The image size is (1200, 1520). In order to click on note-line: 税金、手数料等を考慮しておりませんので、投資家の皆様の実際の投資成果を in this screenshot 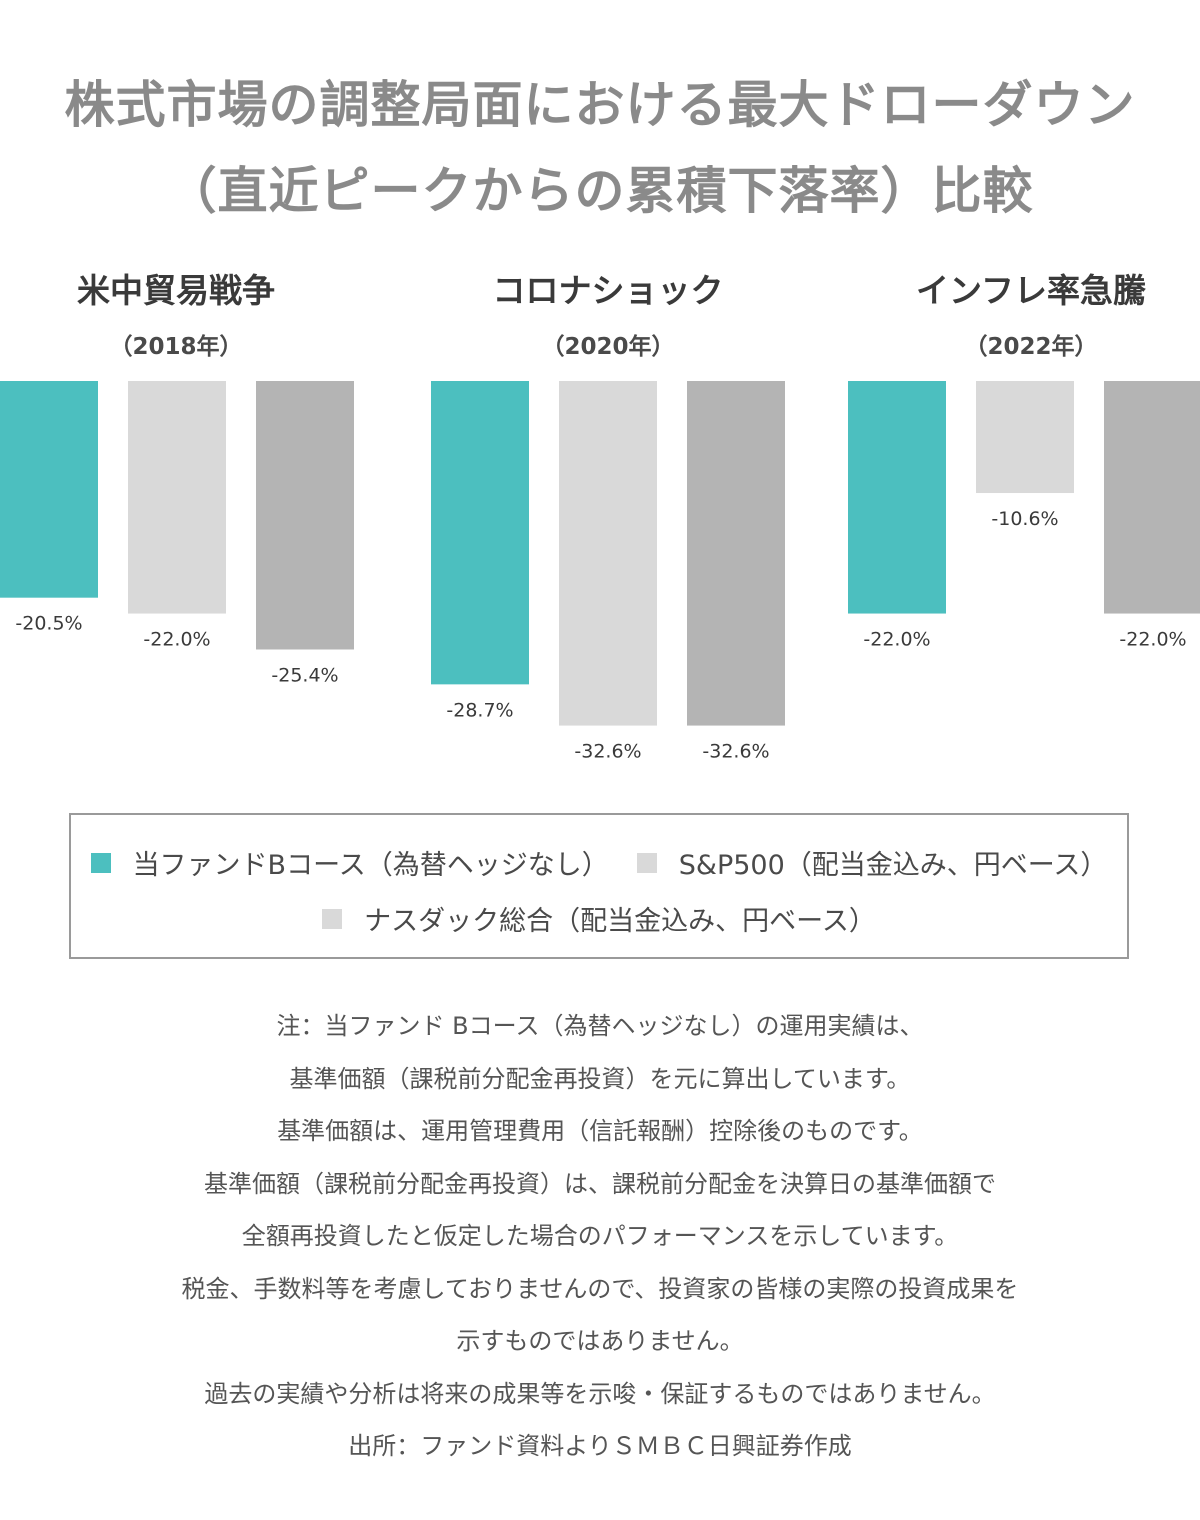, I will do `click(600, 1288)`.